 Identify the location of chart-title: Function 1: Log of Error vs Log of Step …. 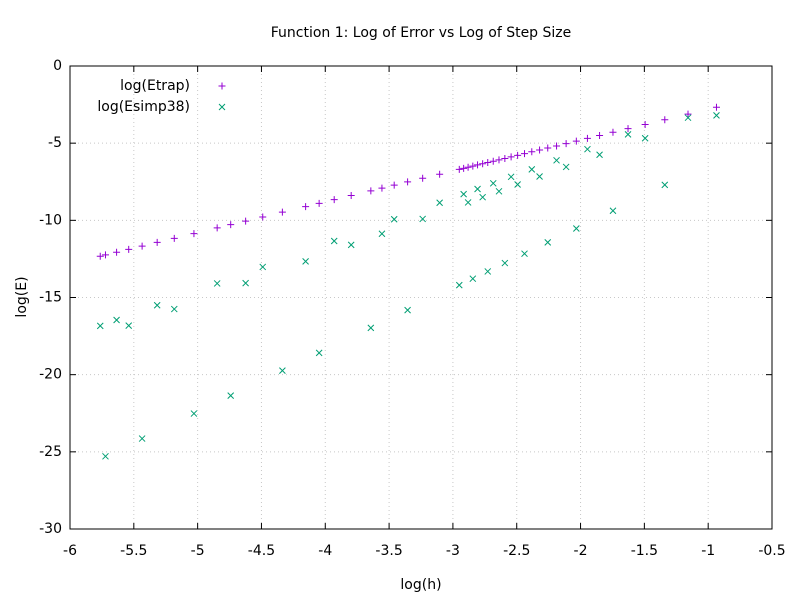
(421, 33).